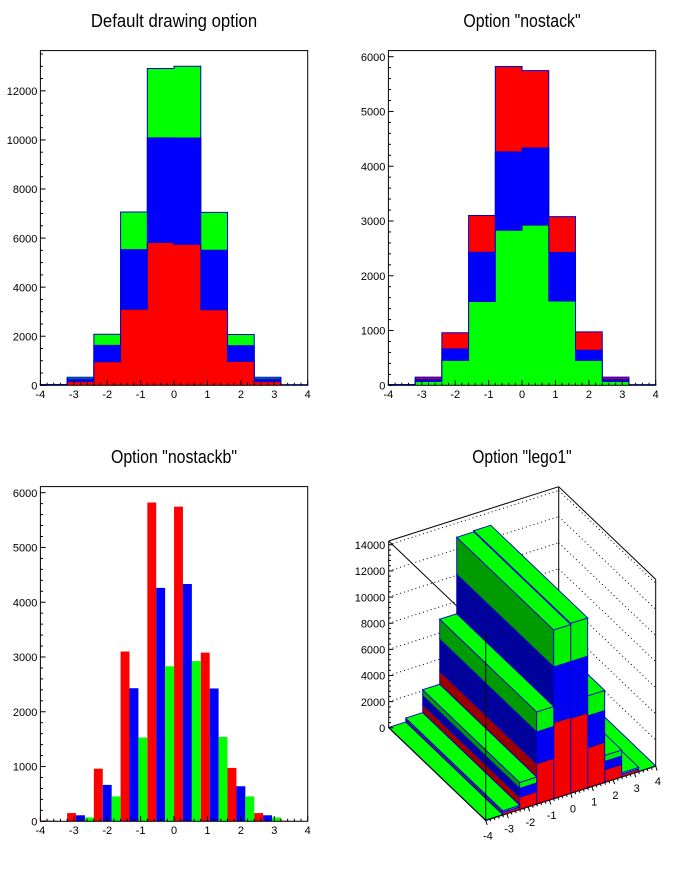  What do you see at coordinates (370, 546) in the screenshot?
I see `svg-text: 14000` at bounding box center [370, 546].